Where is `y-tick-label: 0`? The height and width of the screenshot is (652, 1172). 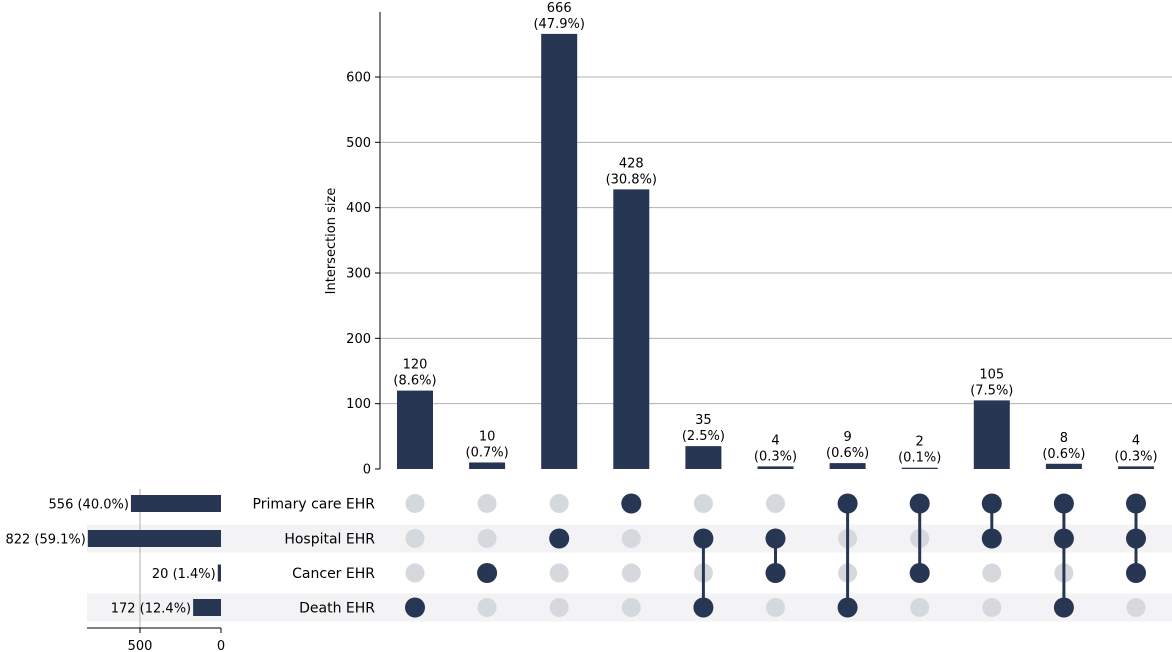 y-tick-label: 0 is located at coordinates (367, 470).